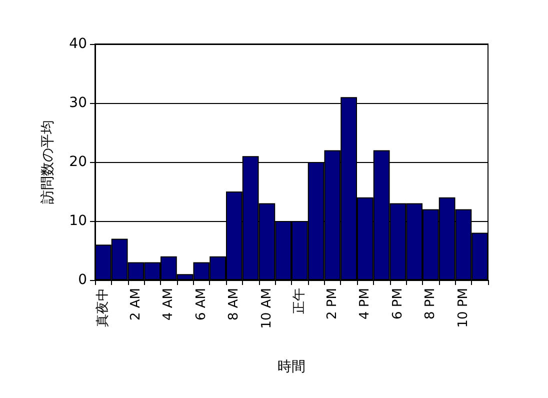 This screenshot has height=398, width=548. I want to click on x-tick-label: 6 AM, so click(201, 304).